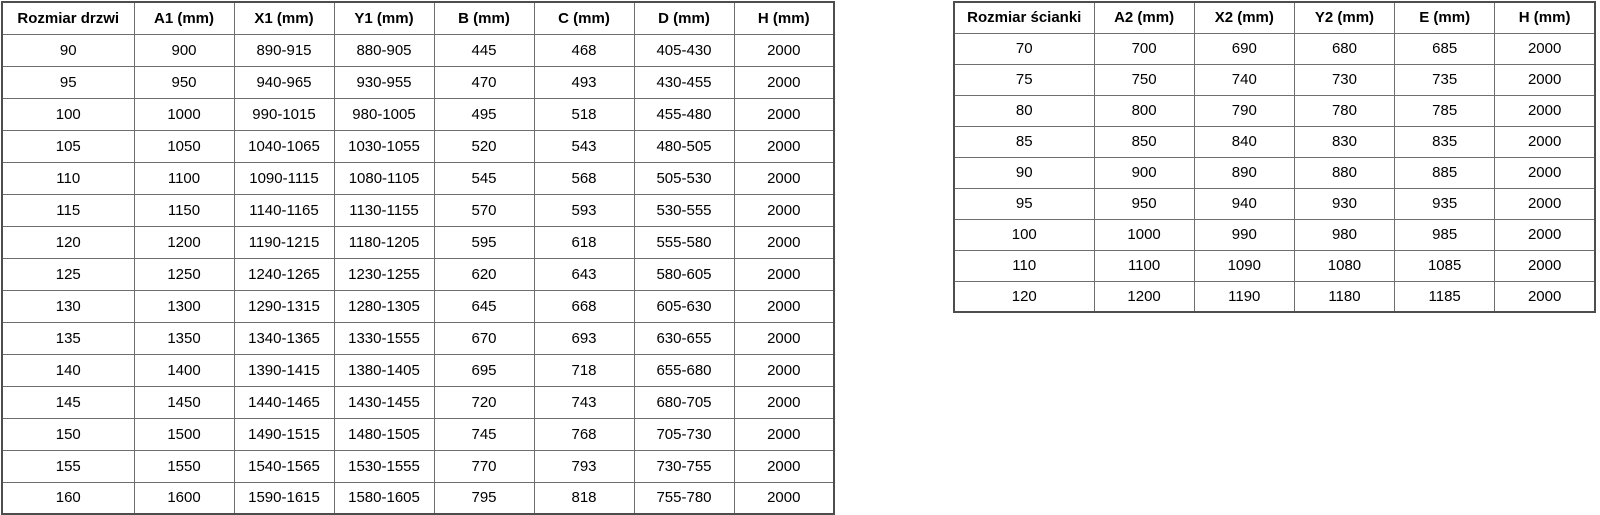  What do you see at coordinates (684, 18) in the screenshot?
I see `column-header: D (mm)` at bounding box center [684, 18].